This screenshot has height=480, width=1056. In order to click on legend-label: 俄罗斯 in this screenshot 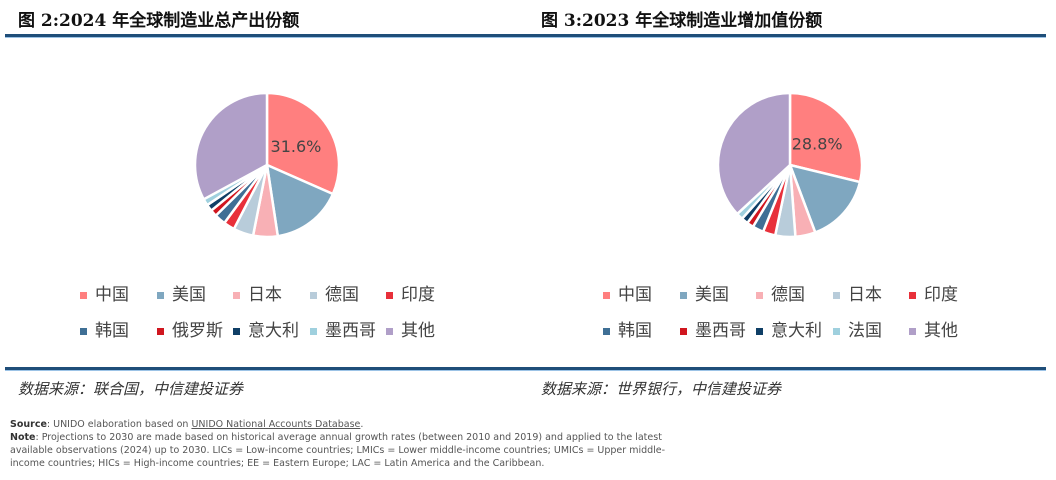, I will do `click(197, 331)`.